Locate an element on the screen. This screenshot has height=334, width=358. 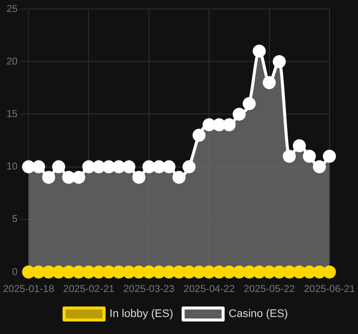
y-tick-label: 25 is located at coordinates (12, 9).